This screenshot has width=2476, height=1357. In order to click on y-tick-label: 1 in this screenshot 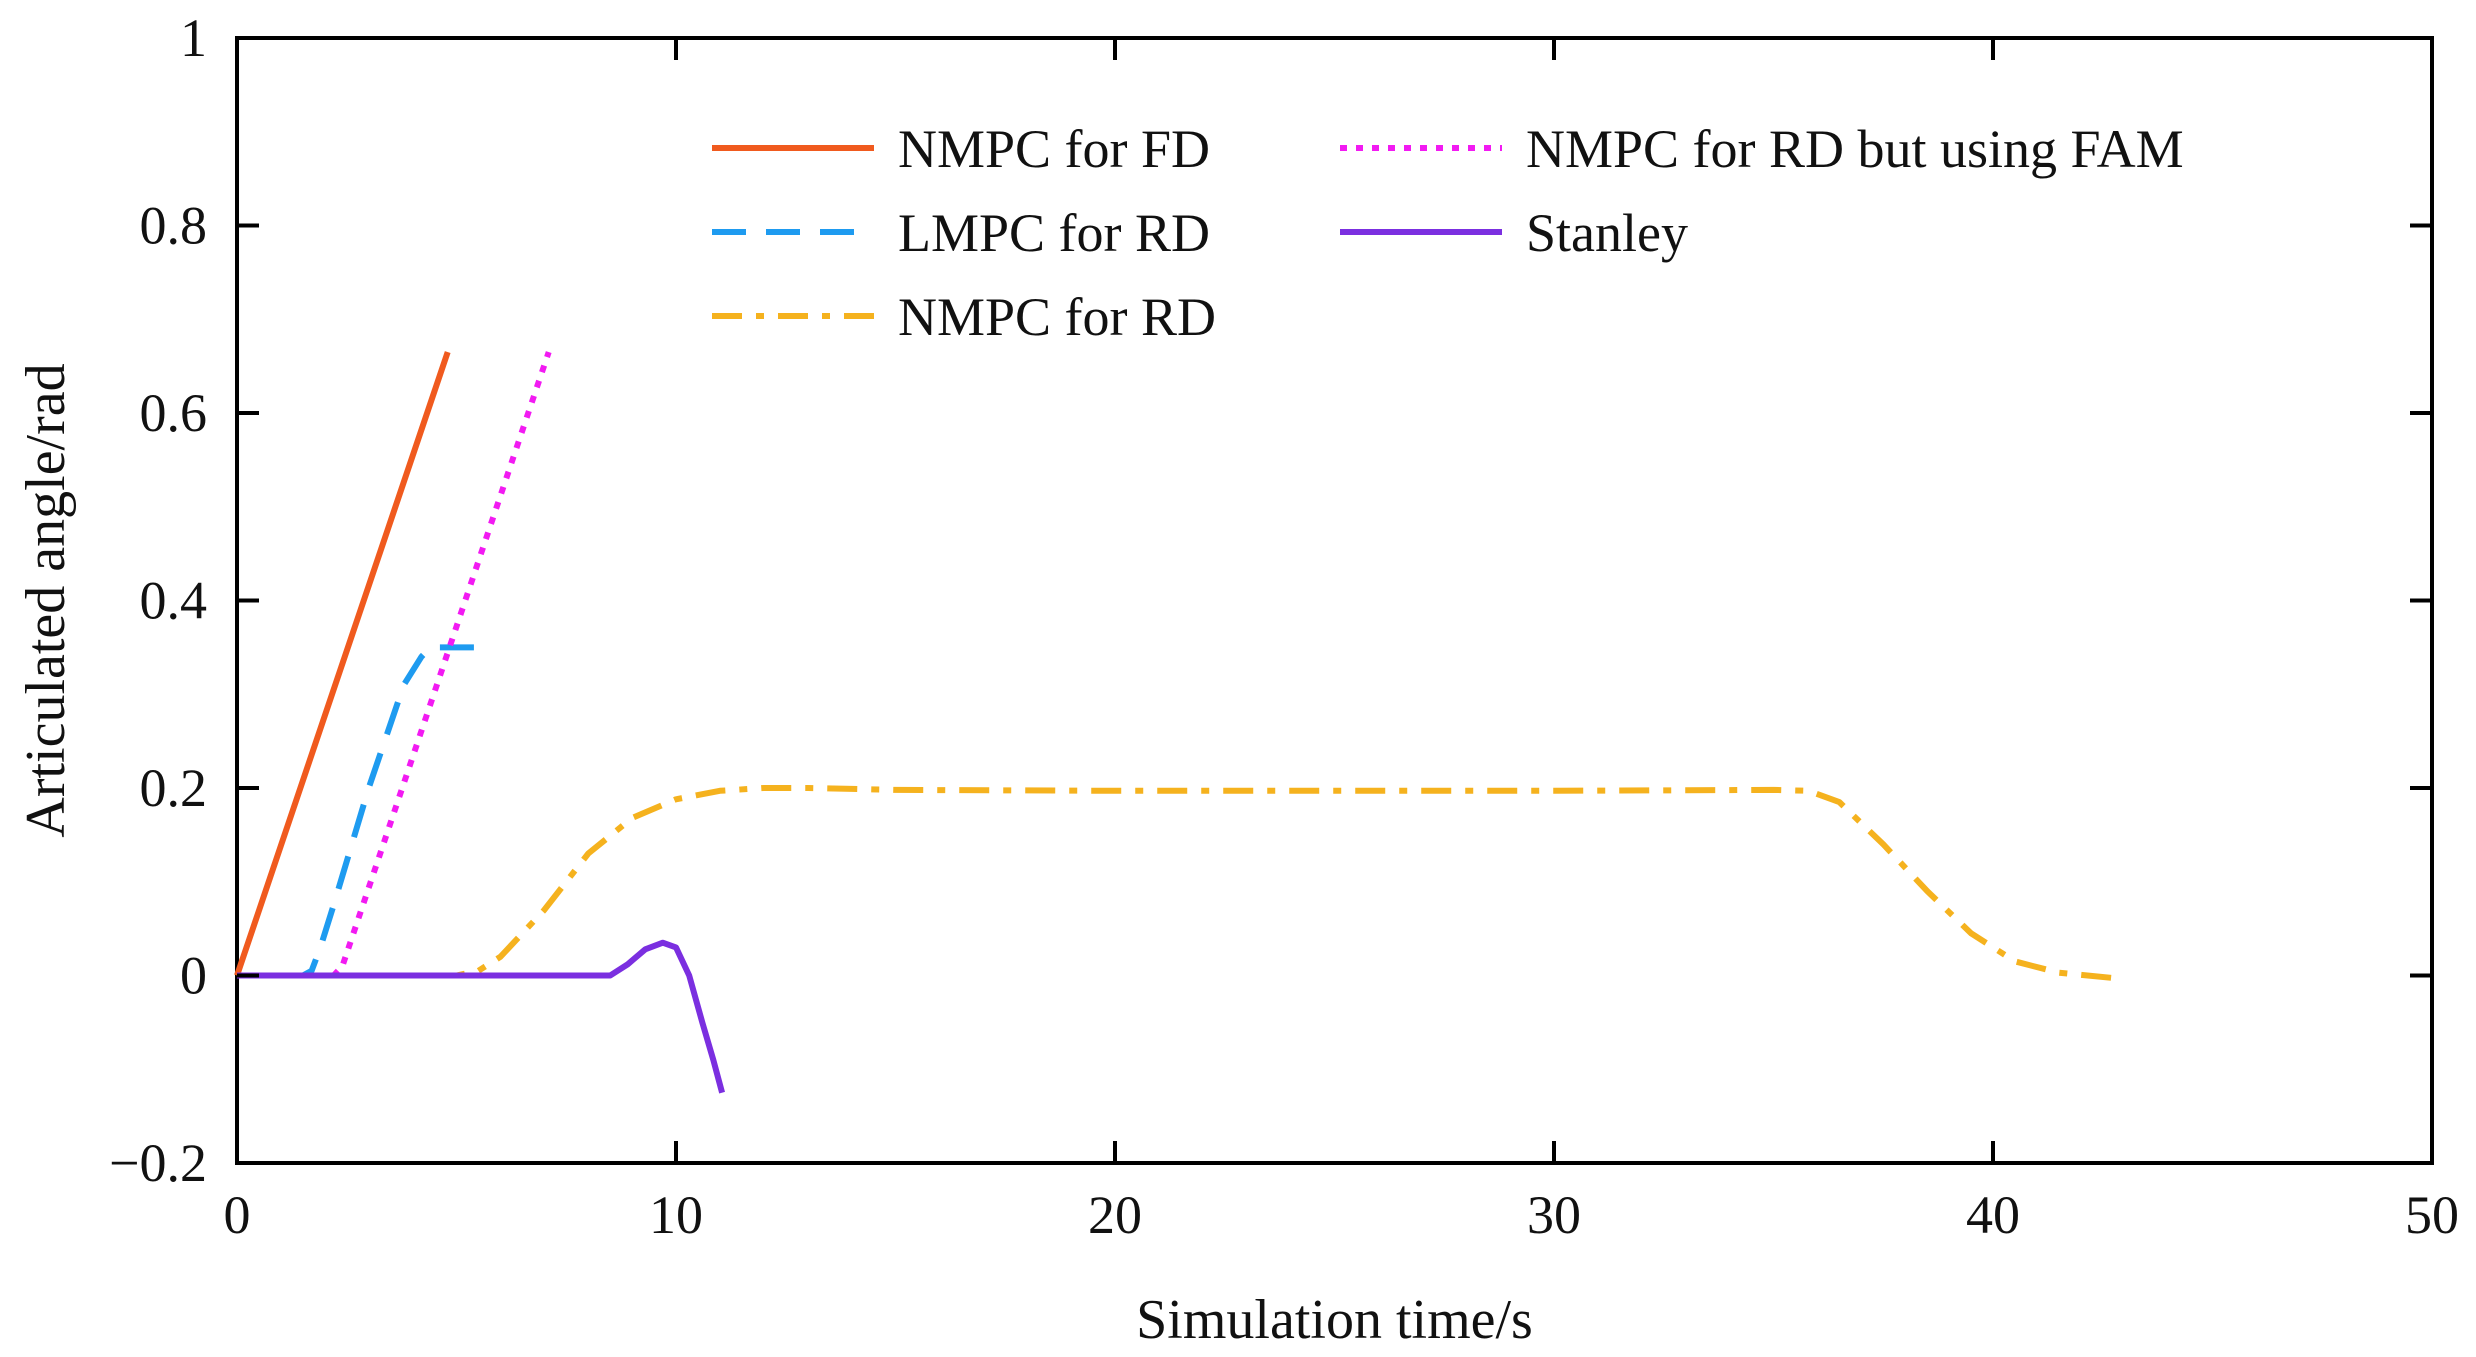, I will do `click(193, 38)`.